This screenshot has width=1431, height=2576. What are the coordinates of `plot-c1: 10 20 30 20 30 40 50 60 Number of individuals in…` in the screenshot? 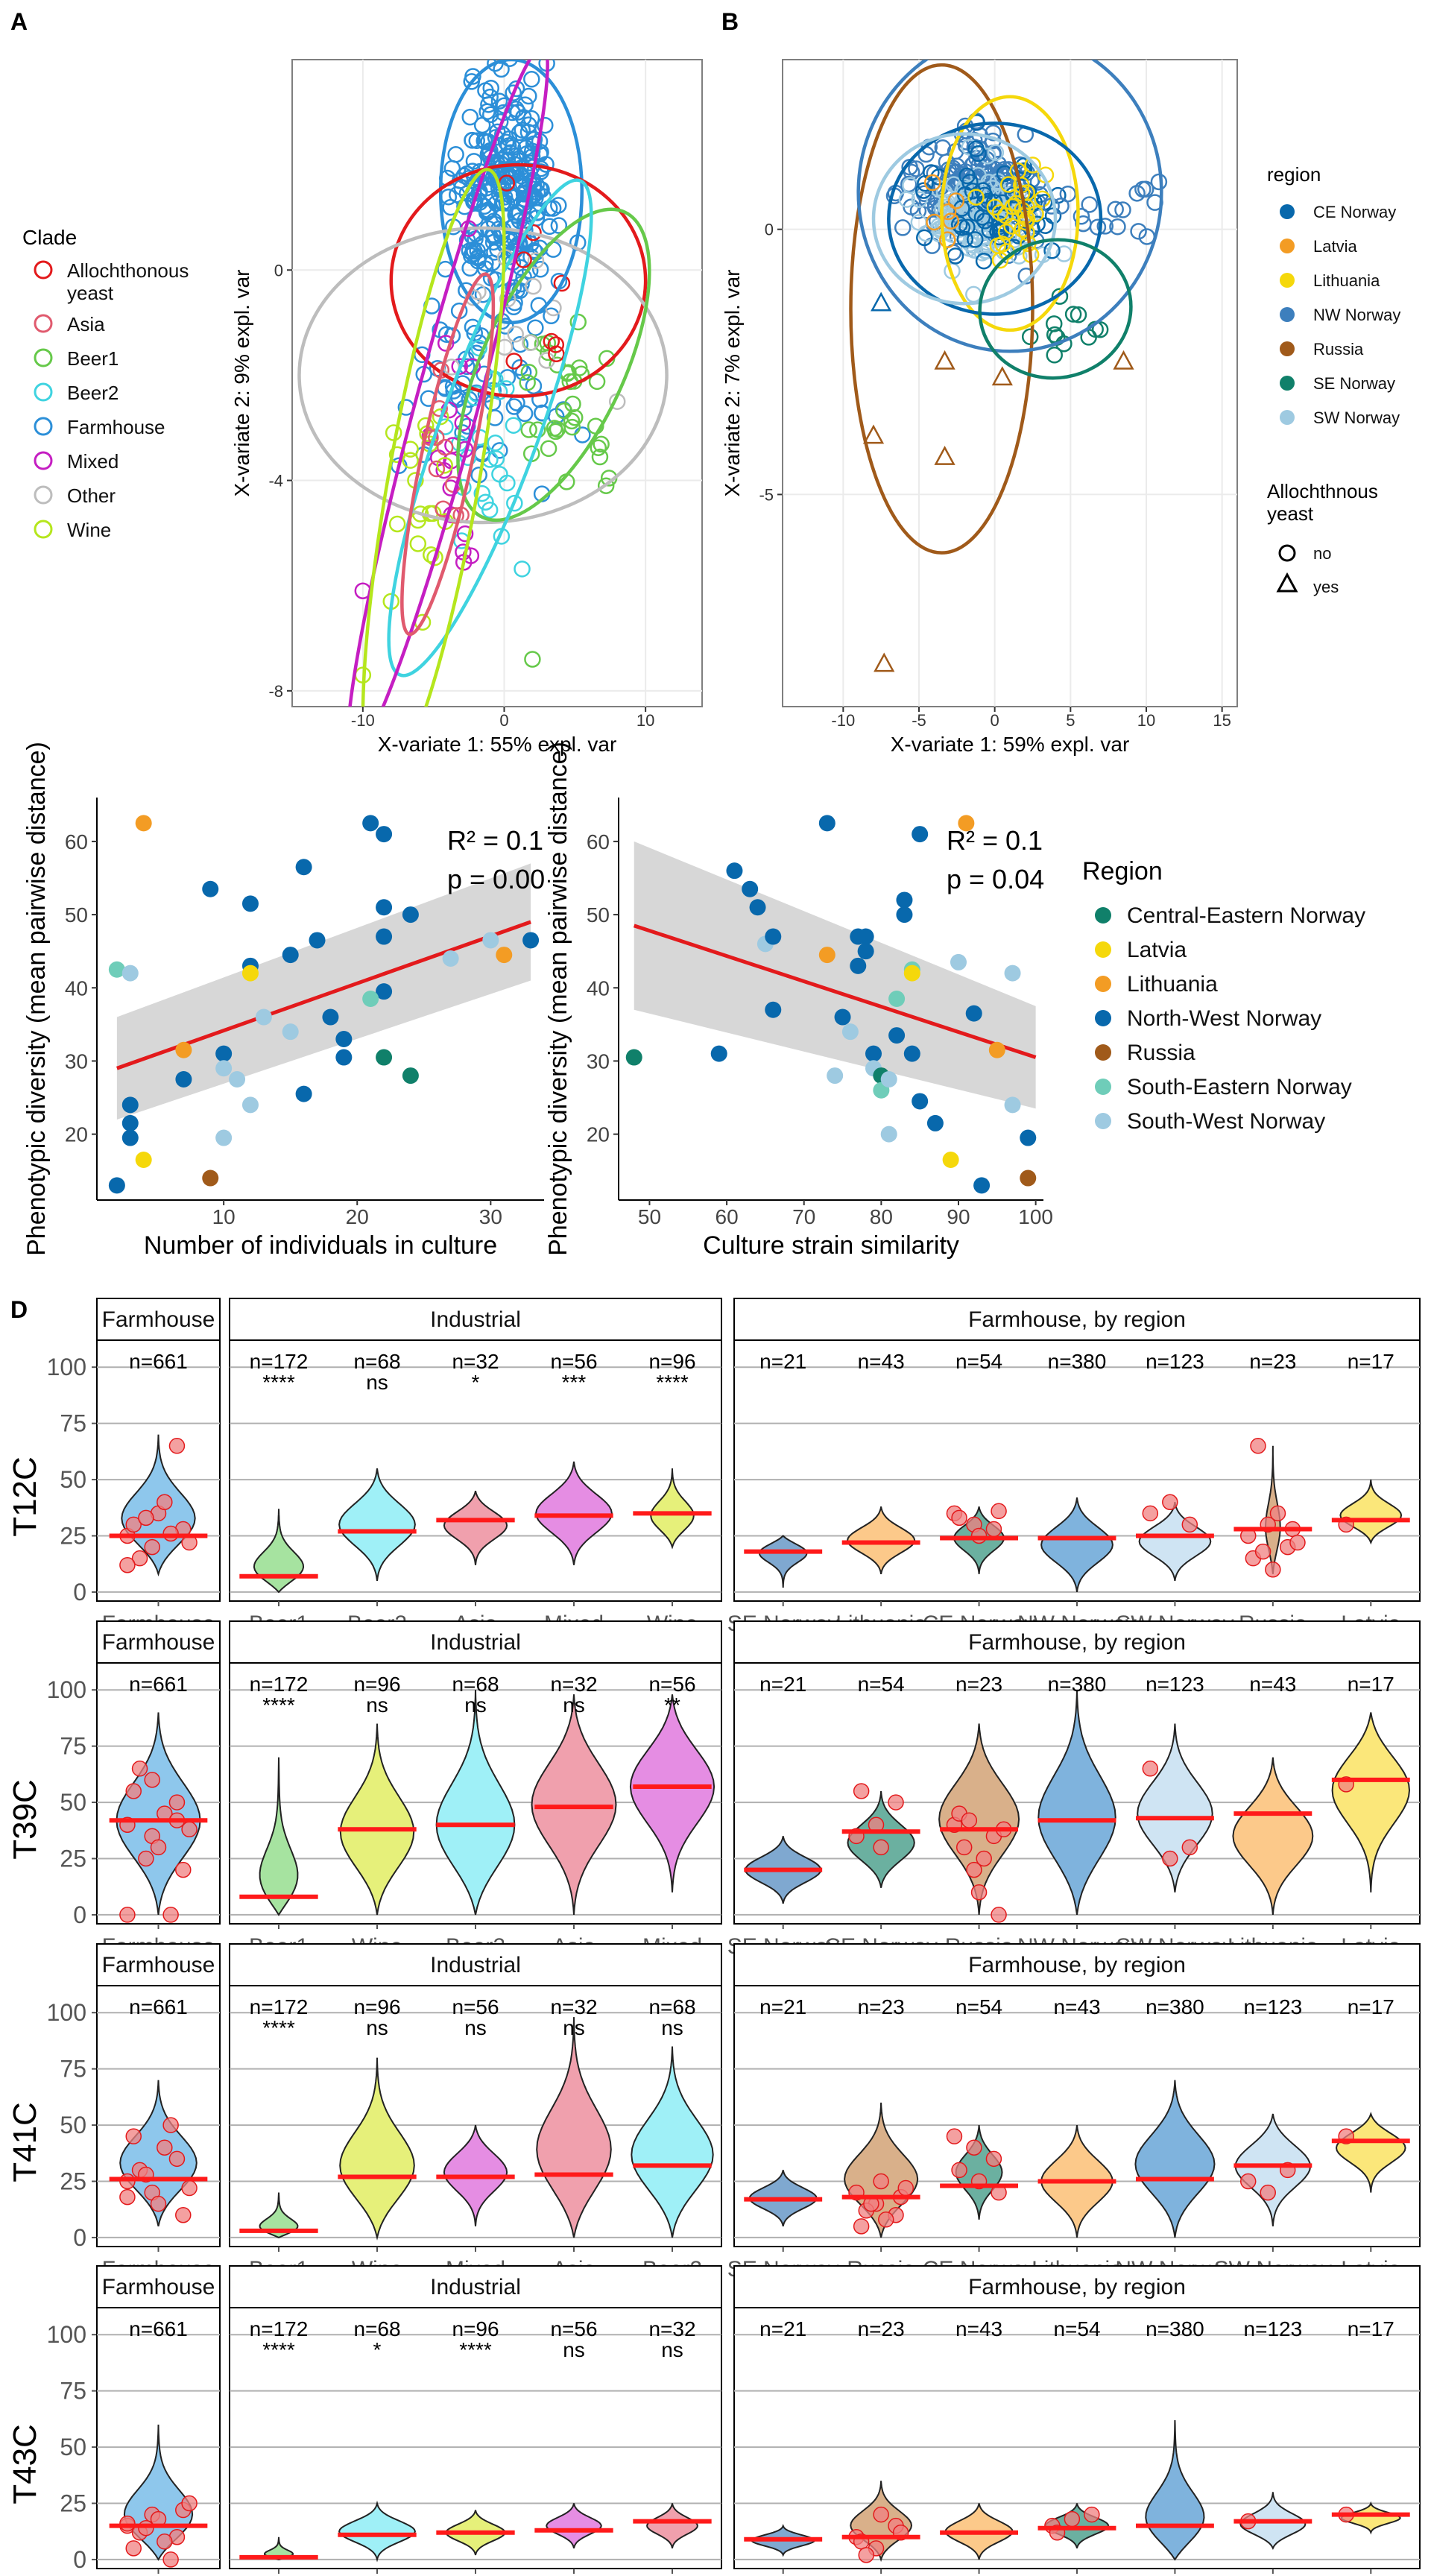 It's located at (283, 1001).